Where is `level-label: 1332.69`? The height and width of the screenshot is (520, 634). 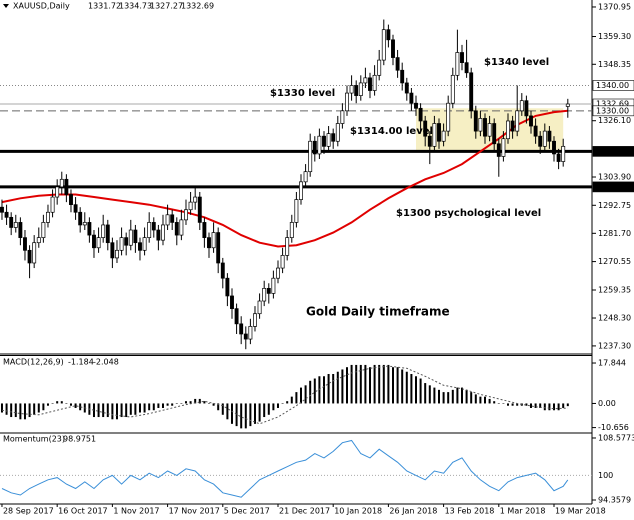
level-label: 1332.69 is located at coordinates (612, 104).